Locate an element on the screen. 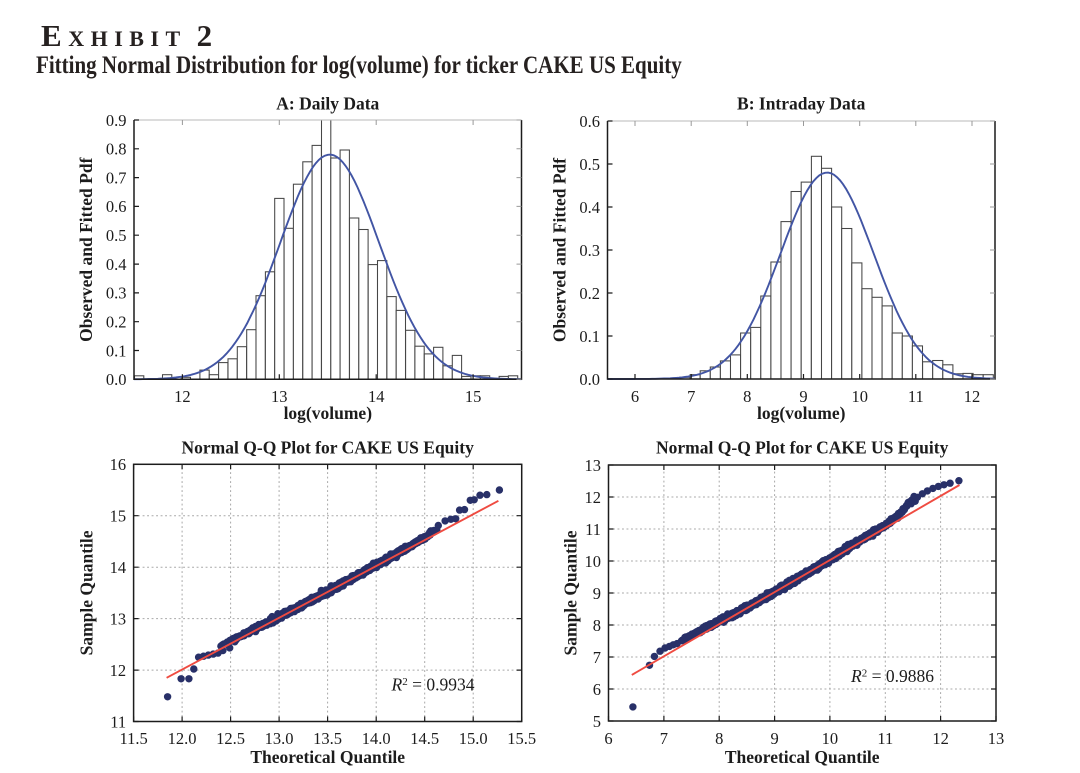  svg-text: 0.9 is located at coordinates (116, 120).